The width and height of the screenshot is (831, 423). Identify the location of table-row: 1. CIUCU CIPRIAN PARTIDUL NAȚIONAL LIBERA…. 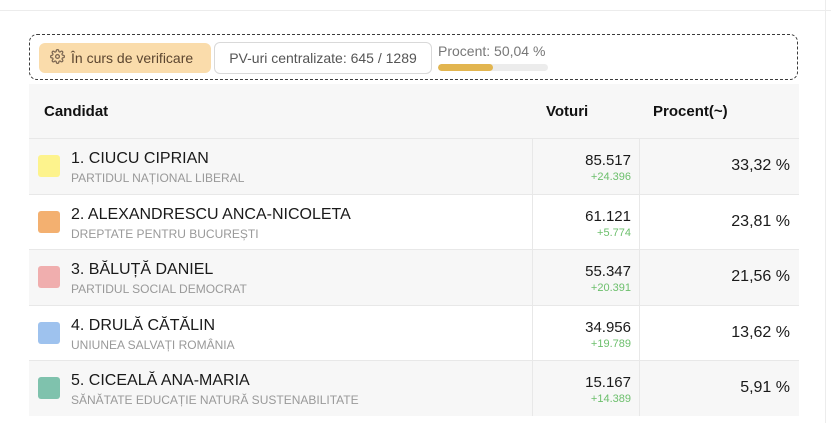
(414, 166).